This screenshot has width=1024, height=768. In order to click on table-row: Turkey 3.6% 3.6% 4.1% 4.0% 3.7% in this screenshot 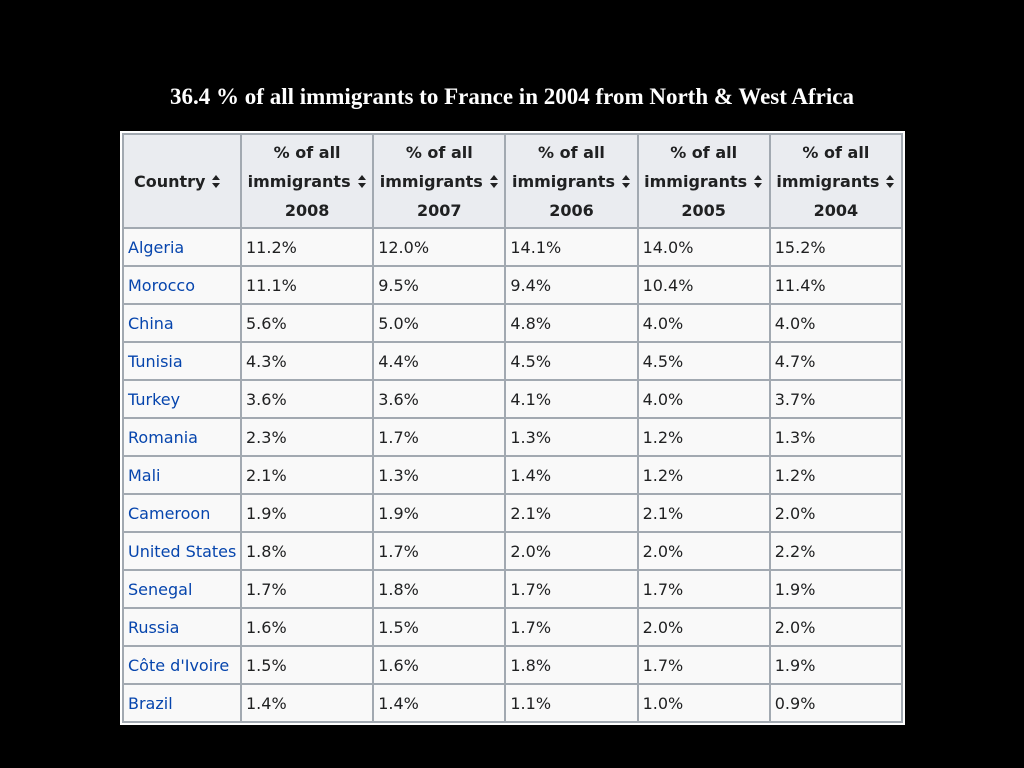, I will do `click(513, 399)`.